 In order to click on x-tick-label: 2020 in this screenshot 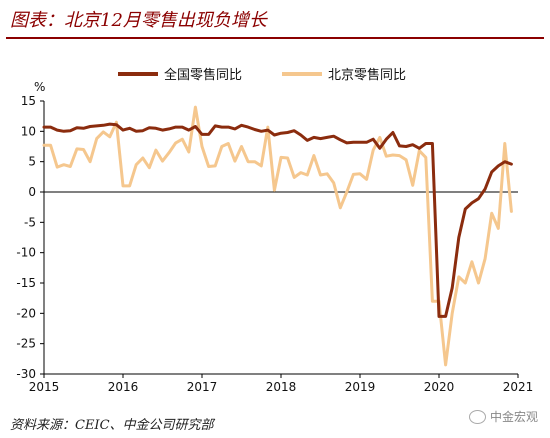, I will do `click(439, 387)`.